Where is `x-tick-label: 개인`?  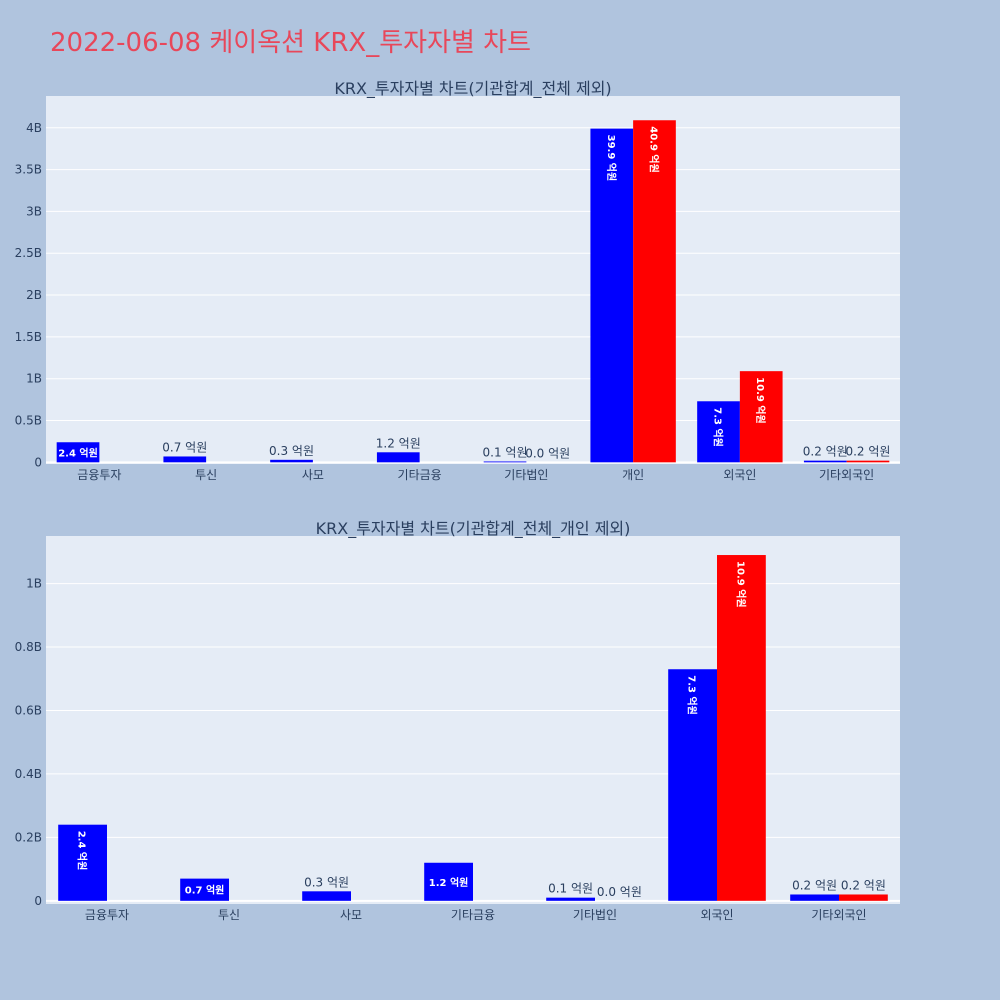 x-tick-label: 개인 is located at coordinates (633, 475).